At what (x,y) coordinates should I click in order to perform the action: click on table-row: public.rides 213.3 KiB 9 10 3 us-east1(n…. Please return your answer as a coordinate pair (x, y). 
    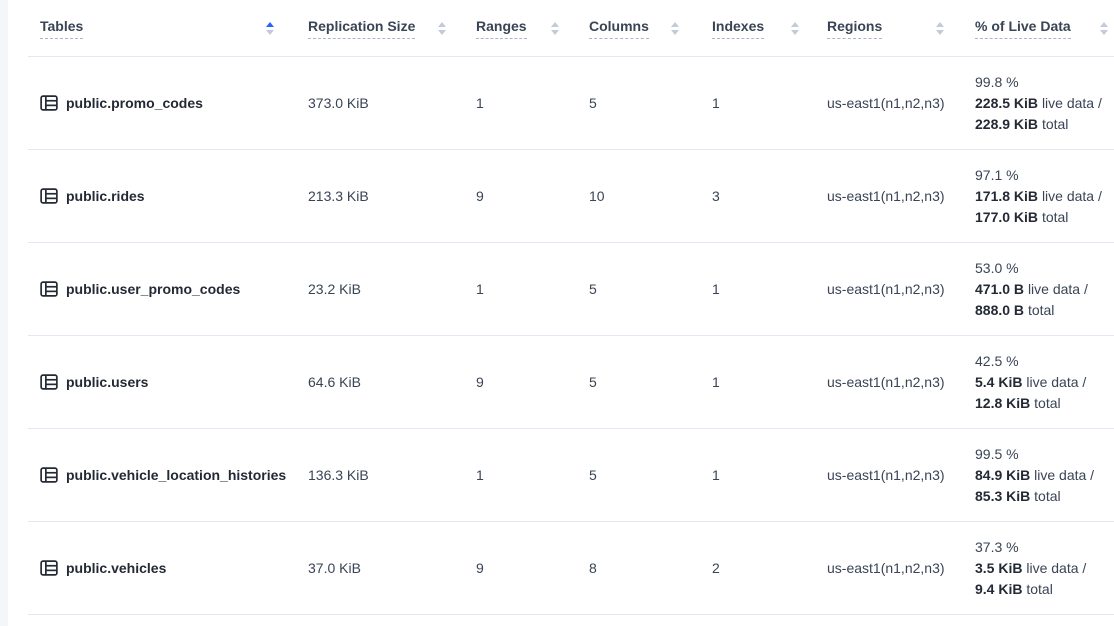
    Looking at the image, I should click on (571, 196).